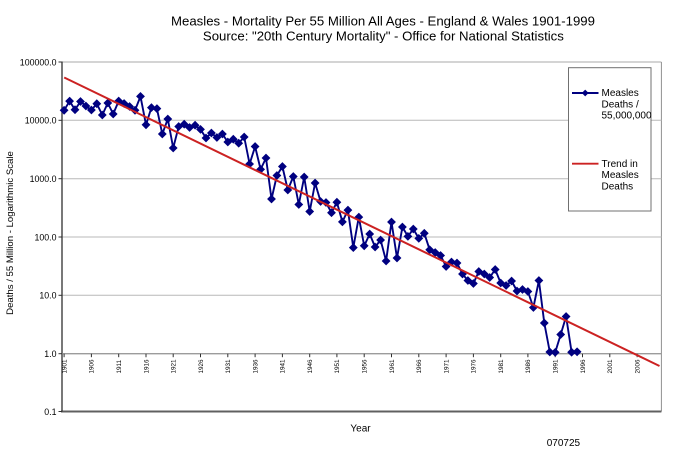  I want to click on svg-text: 2006, so click(637, 366).